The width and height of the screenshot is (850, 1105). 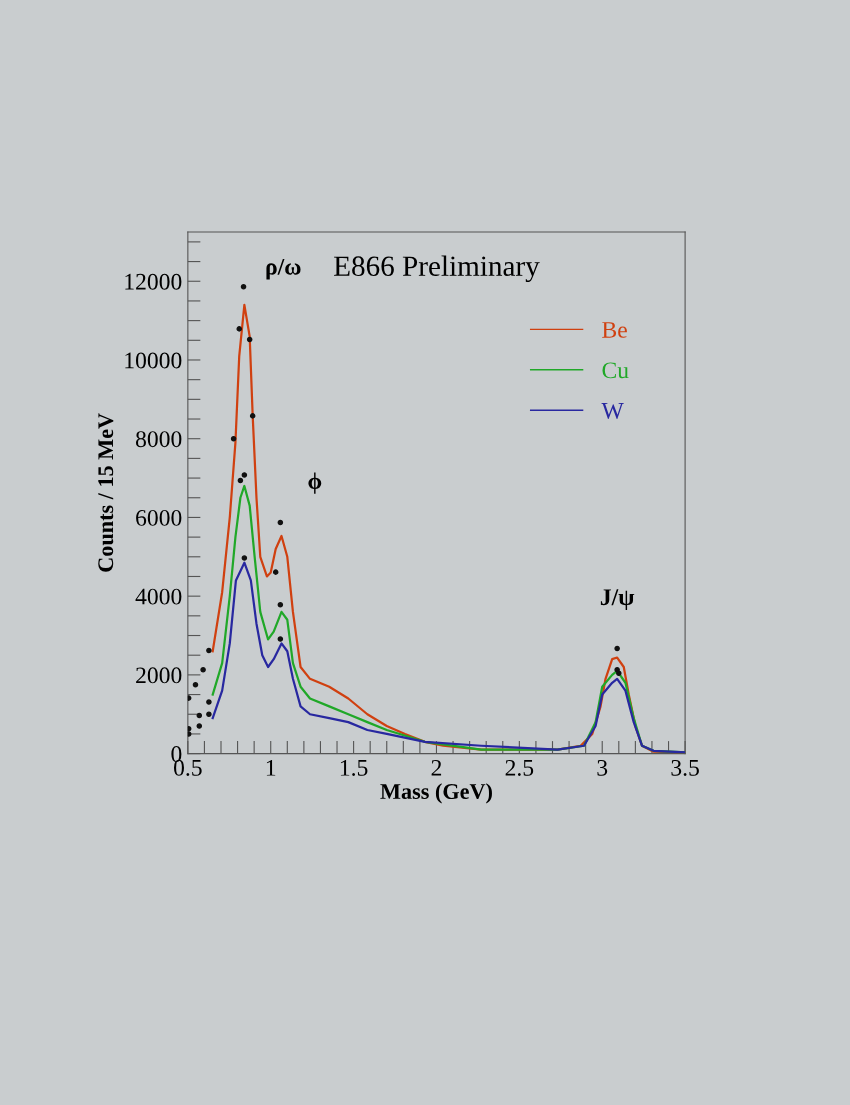 I want to click on x-tick-label: 1.5, so click(x=354, y=767).